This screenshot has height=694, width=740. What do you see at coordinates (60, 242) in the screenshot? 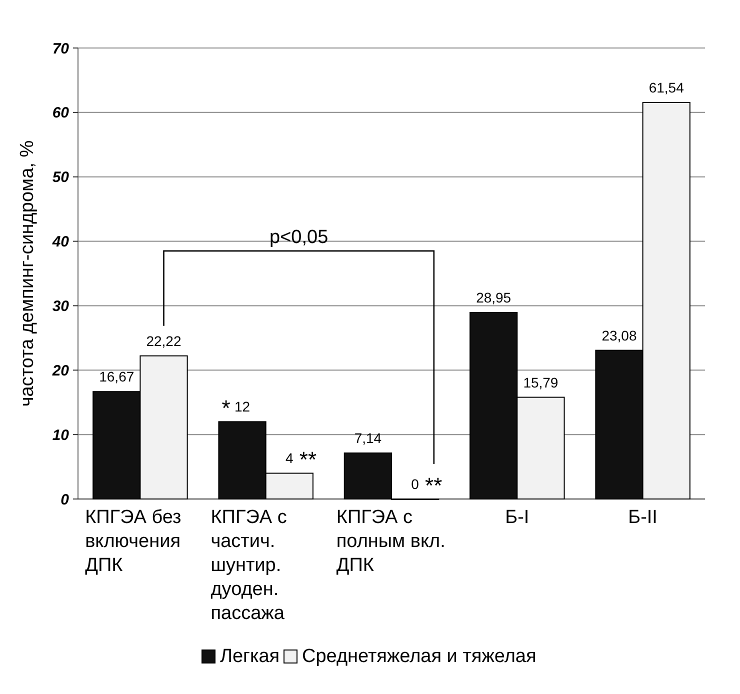
I see `y-tick-label: 40` at bounding box center [60, 242].